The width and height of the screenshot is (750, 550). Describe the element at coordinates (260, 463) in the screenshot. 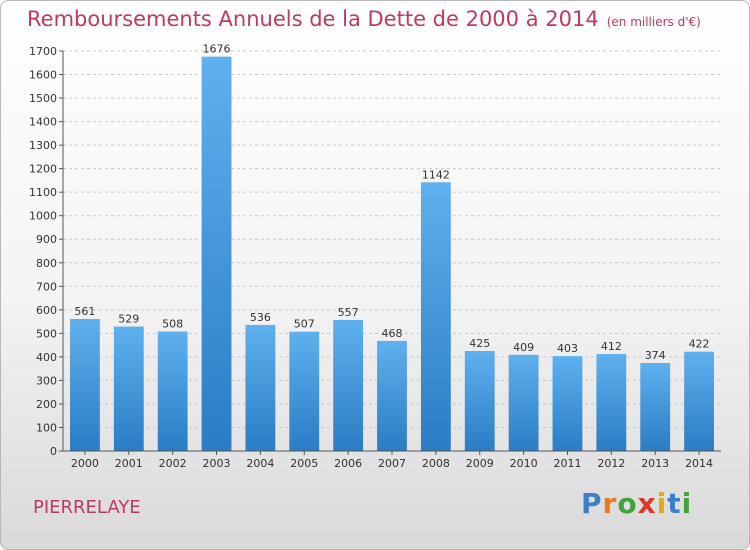

I see `x-tick-label-2004: 2004` at that location.